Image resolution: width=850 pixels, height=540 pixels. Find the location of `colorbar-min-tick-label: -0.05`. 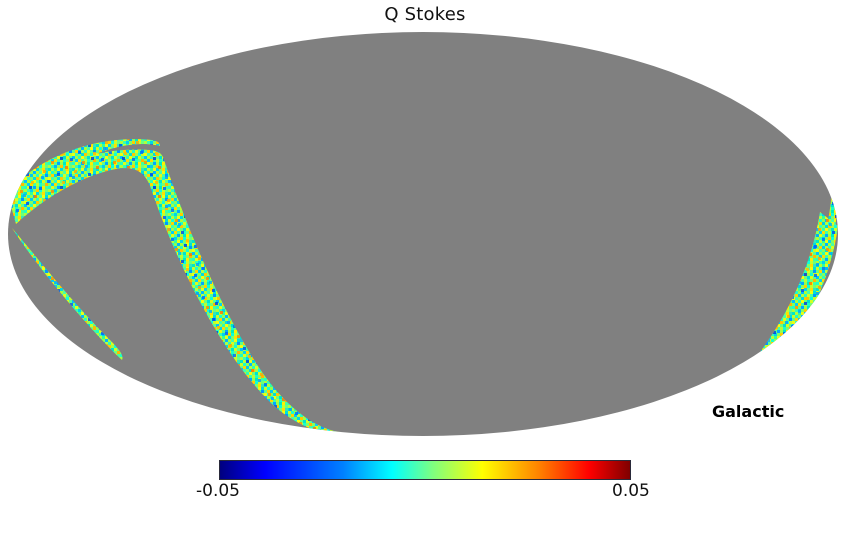

colorbar-min-tick-label: -0.05 is located at coordinates (218, 491).